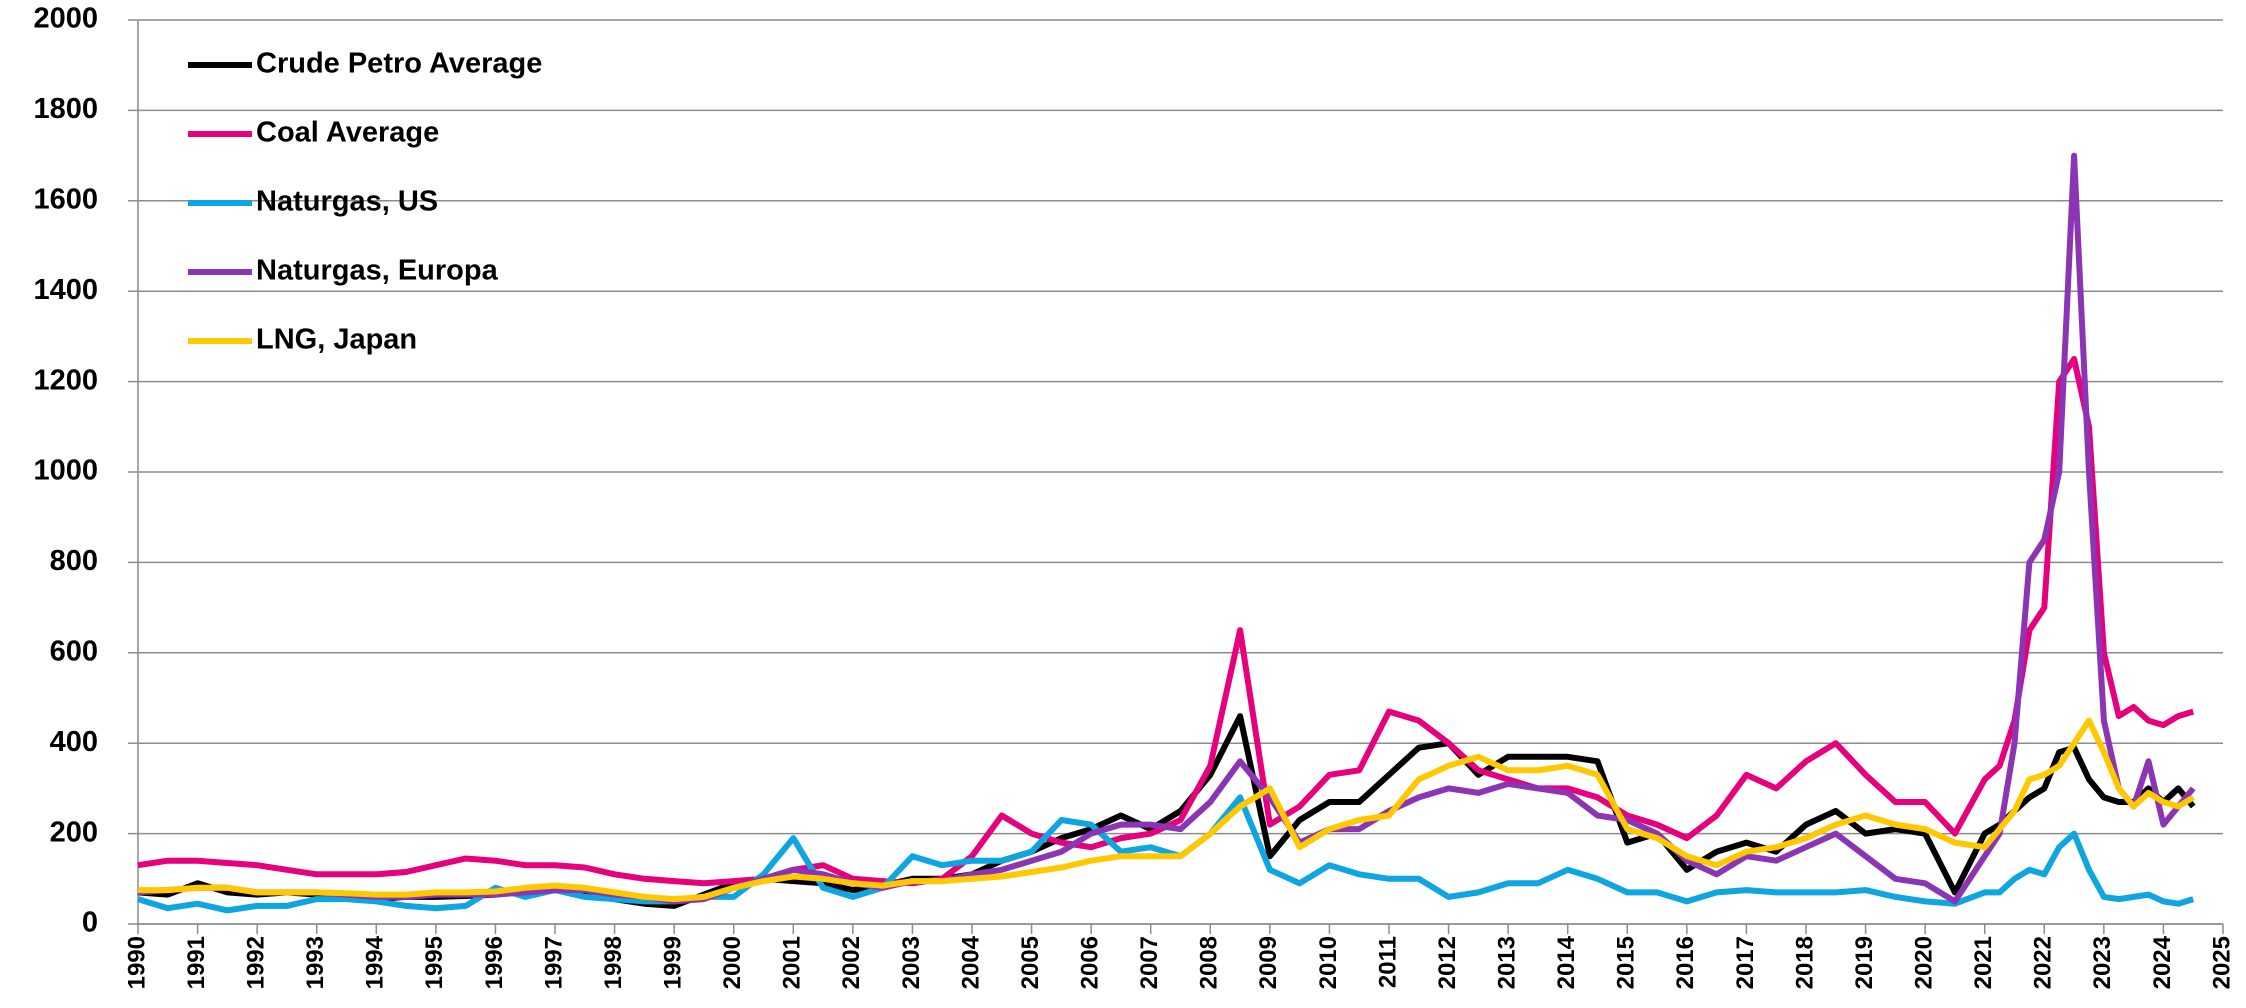 The width and height of the screenshot is (2246, 1008). Describe the element at coordinates (1268, 962) in the screenshot. I see `x-tick-label: 2009` at that location.